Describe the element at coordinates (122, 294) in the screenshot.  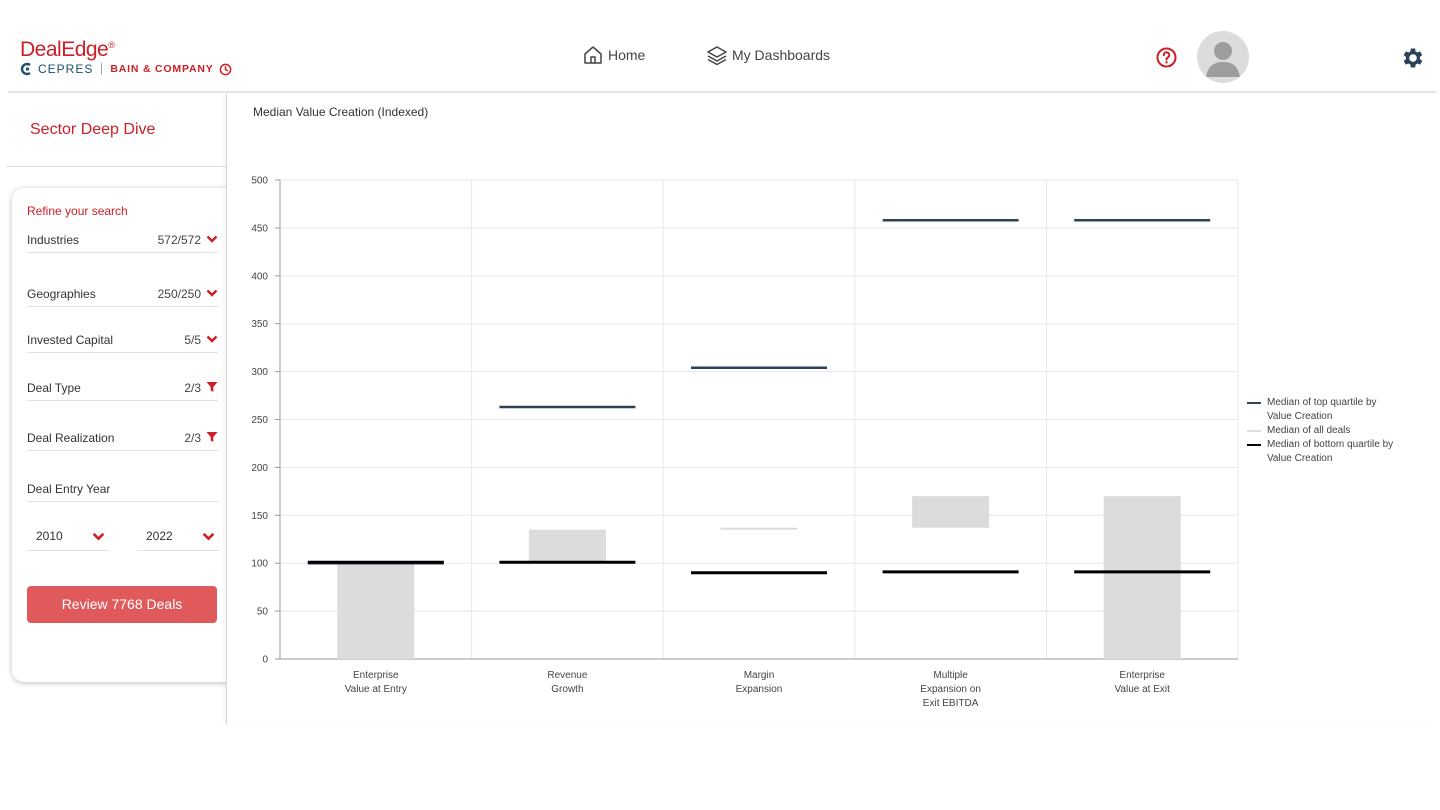
I see `filter-geographies: Geographies 250/250` at that location.